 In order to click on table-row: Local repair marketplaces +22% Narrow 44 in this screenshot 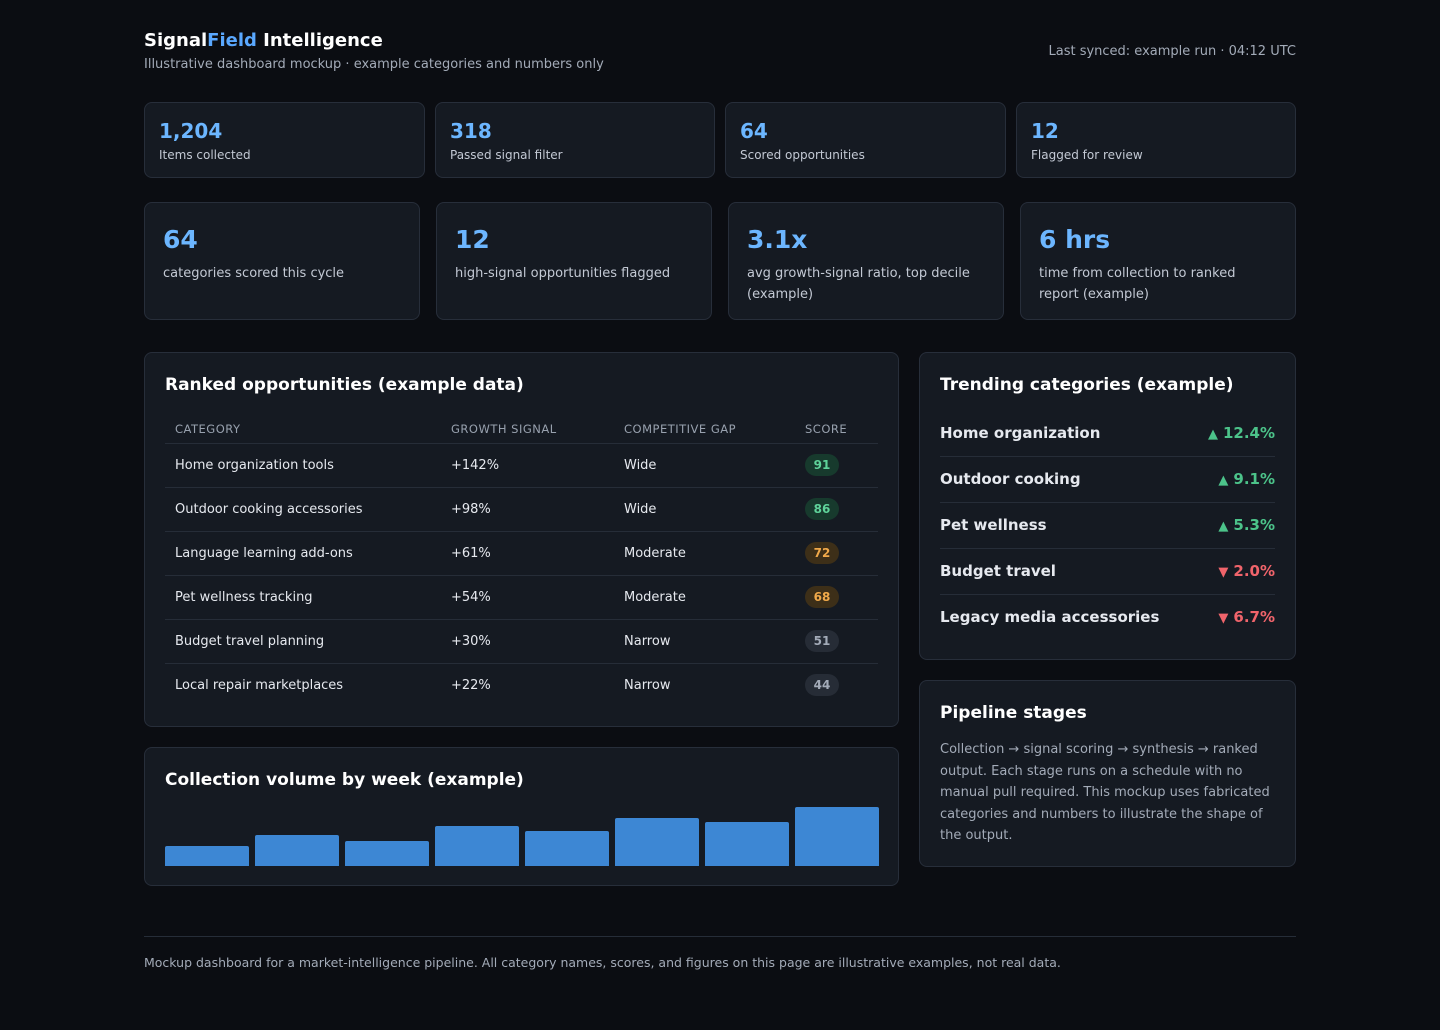, I will do `click(521, 685)`.